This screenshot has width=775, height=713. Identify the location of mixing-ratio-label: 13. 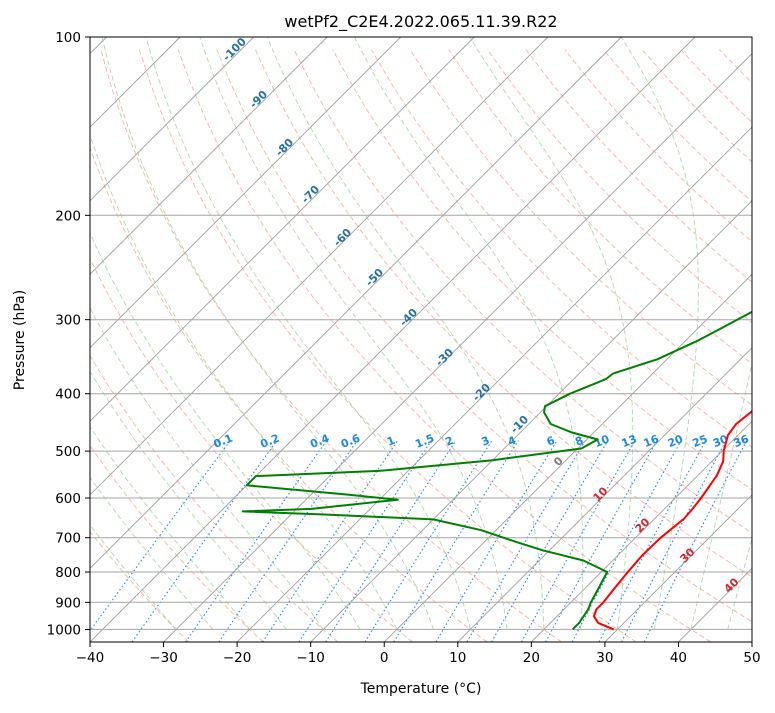
(629, 441).